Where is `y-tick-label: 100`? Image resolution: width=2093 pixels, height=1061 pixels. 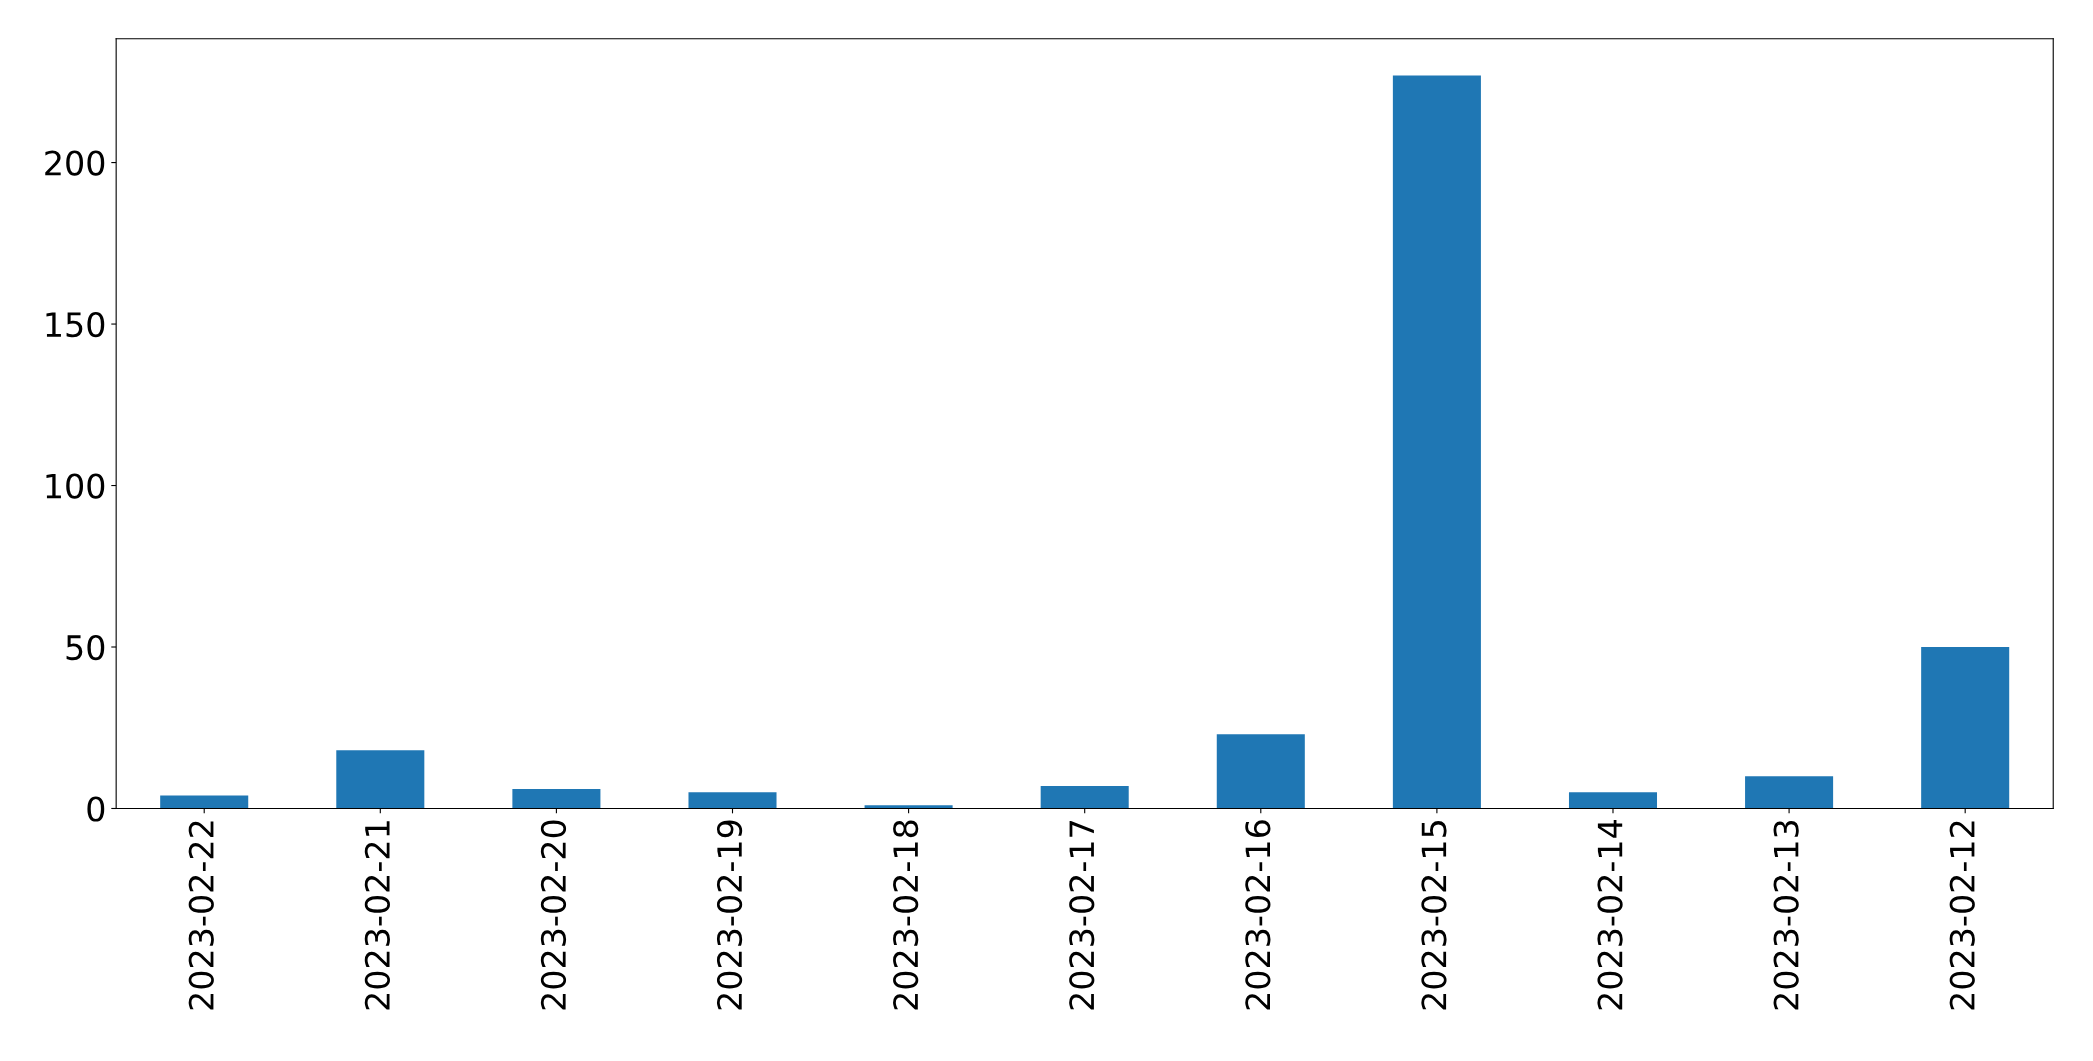
y-tick-label: 100 is located at coordinates (75, 486).